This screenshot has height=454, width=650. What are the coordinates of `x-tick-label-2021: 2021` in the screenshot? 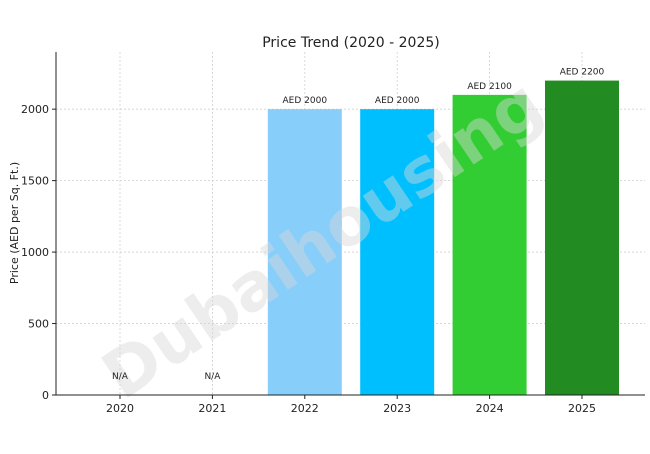 It's located at (212, 408).